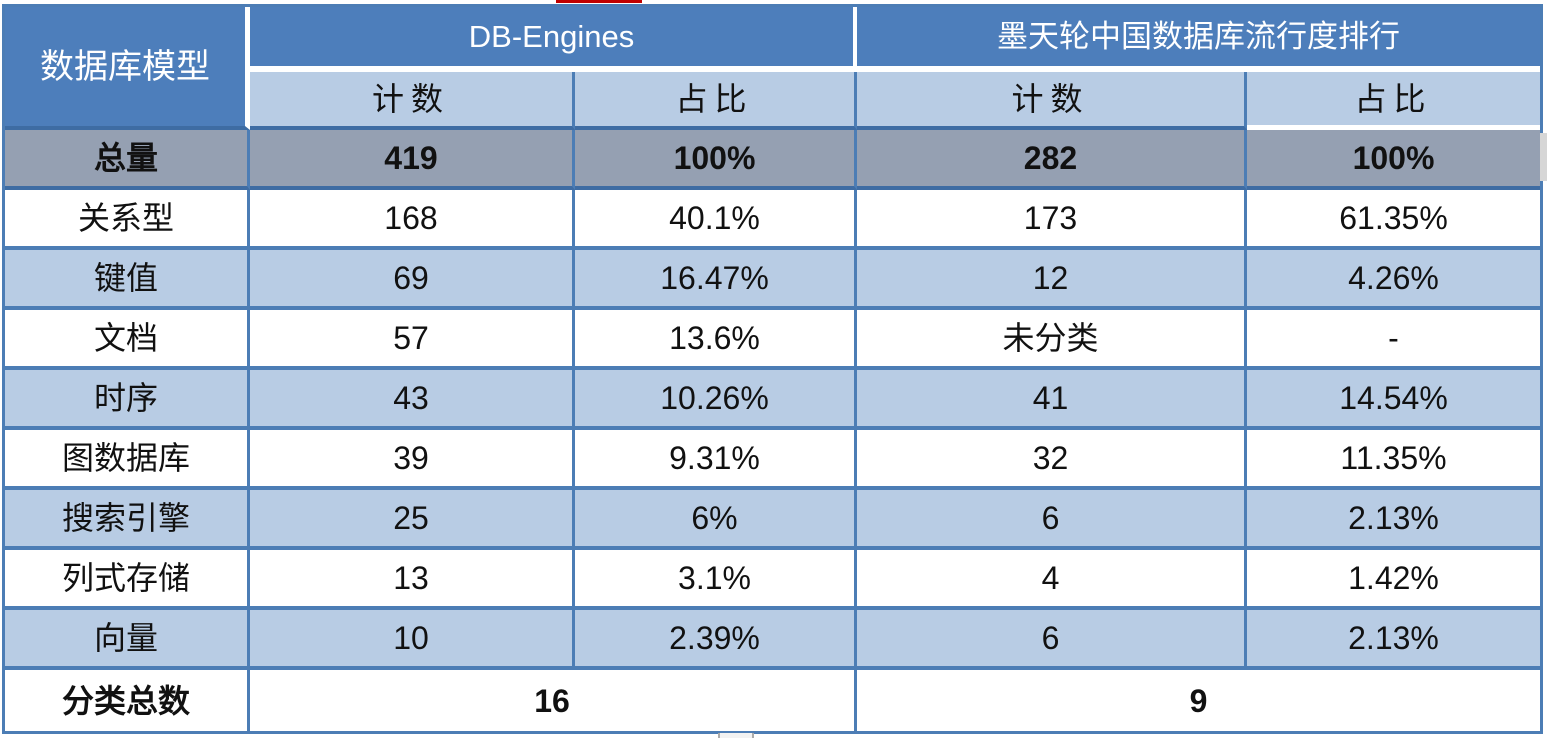 Image resolution: width=1547 pixels, height=738 pixels. I want to click on subheader-db-count: 计数, so click(412, 101).